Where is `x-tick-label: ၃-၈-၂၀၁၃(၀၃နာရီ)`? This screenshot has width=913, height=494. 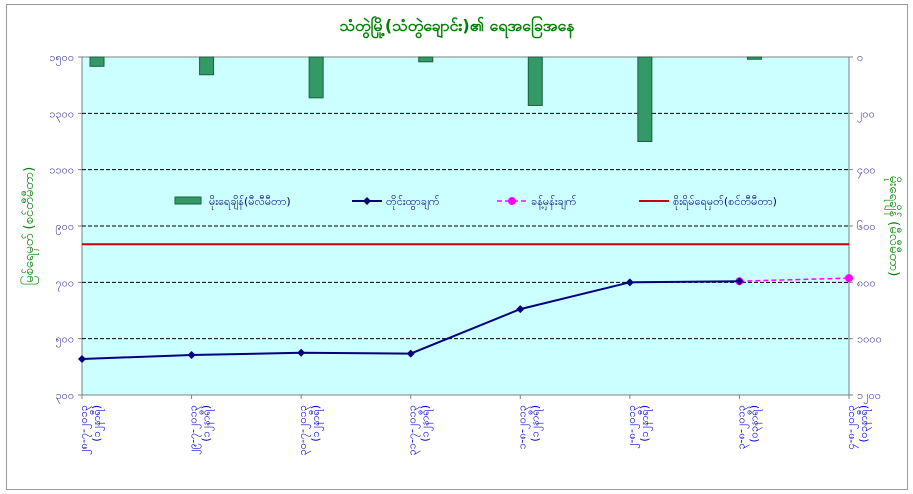 x-tick-label: ၃-၈-၂၀၁၃(၀၃နာရီ) is located at coordinates (748, 427).